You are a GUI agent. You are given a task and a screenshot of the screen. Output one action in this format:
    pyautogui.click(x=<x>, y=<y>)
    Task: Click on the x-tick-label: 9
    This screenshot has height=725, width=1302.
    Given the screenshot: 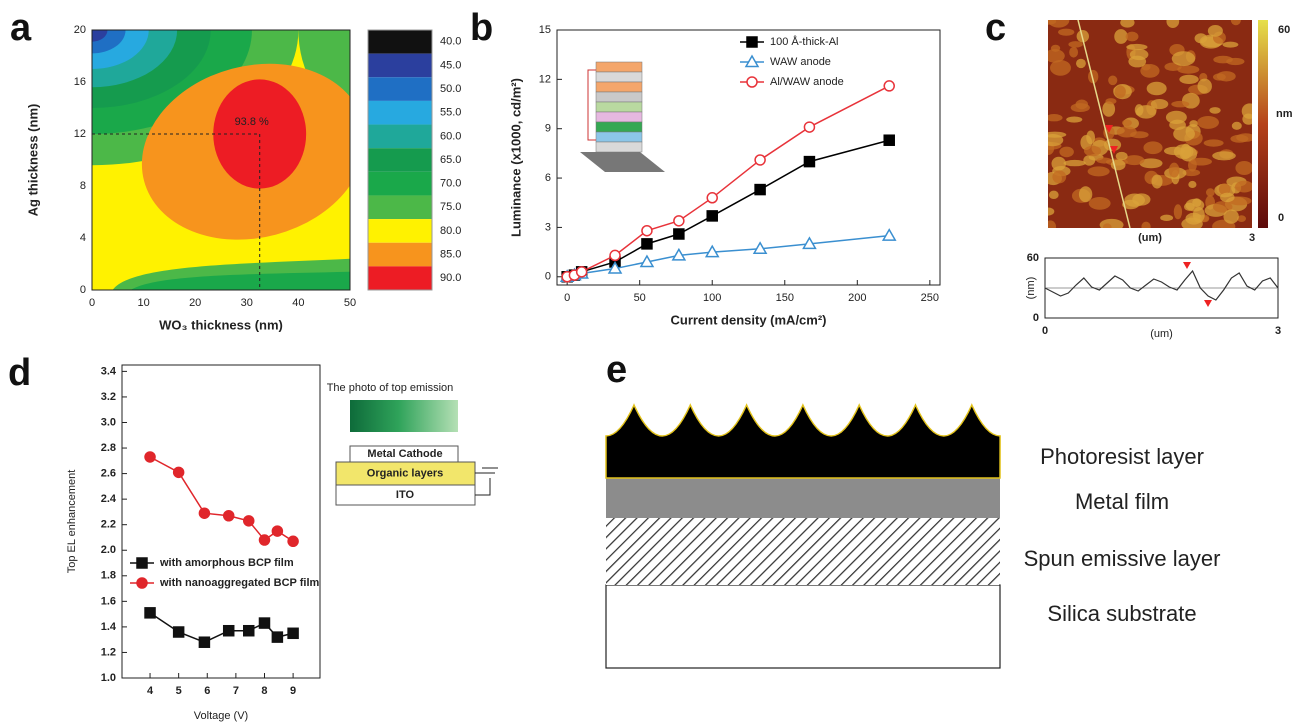 What is the action you would take?
    pyautogui.click(x=293, y=691)
    